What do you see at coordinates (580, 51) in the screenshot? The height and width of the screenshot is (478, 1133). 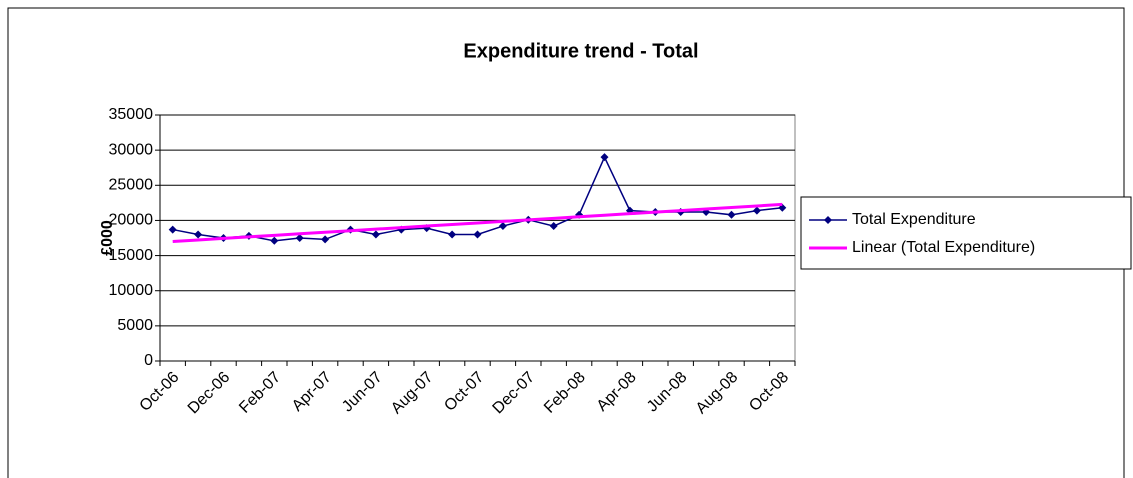 I see `chart-title: Expenditure trend - Total` at bounding box center [580, 51].